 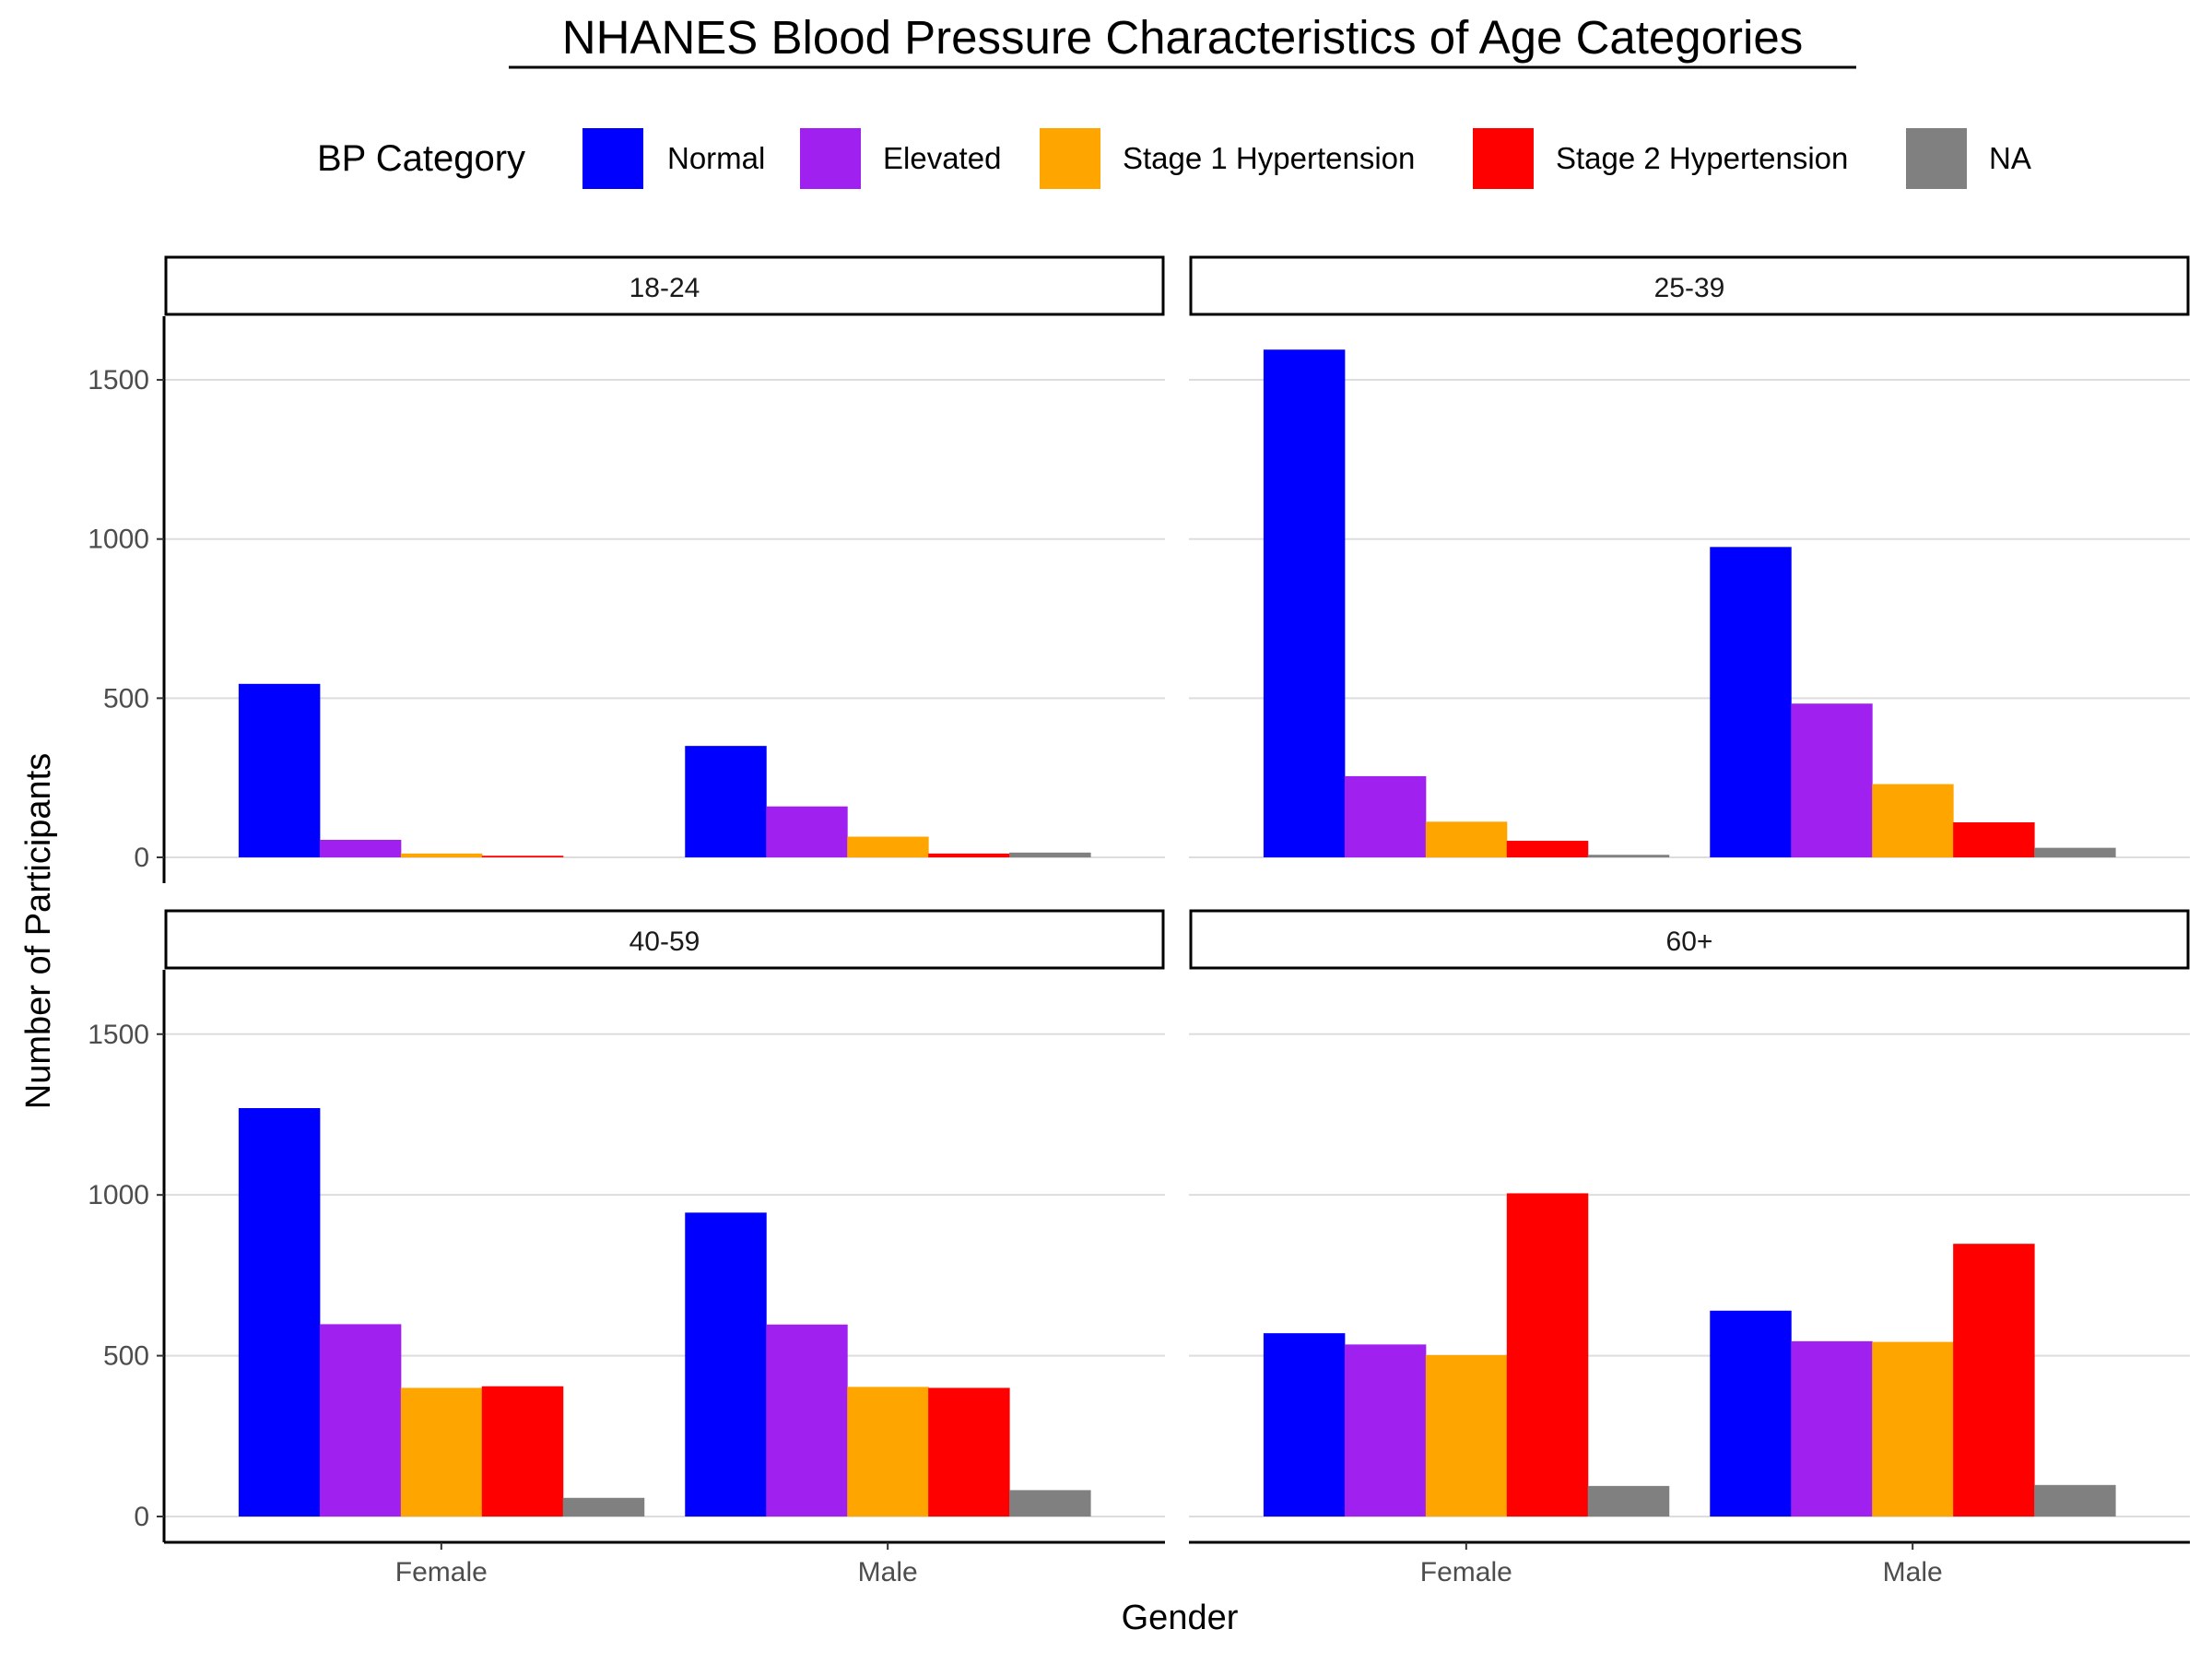 I want to click on bar-25-39-male-stage-1-hypertension, so click(x=1913, y=820).